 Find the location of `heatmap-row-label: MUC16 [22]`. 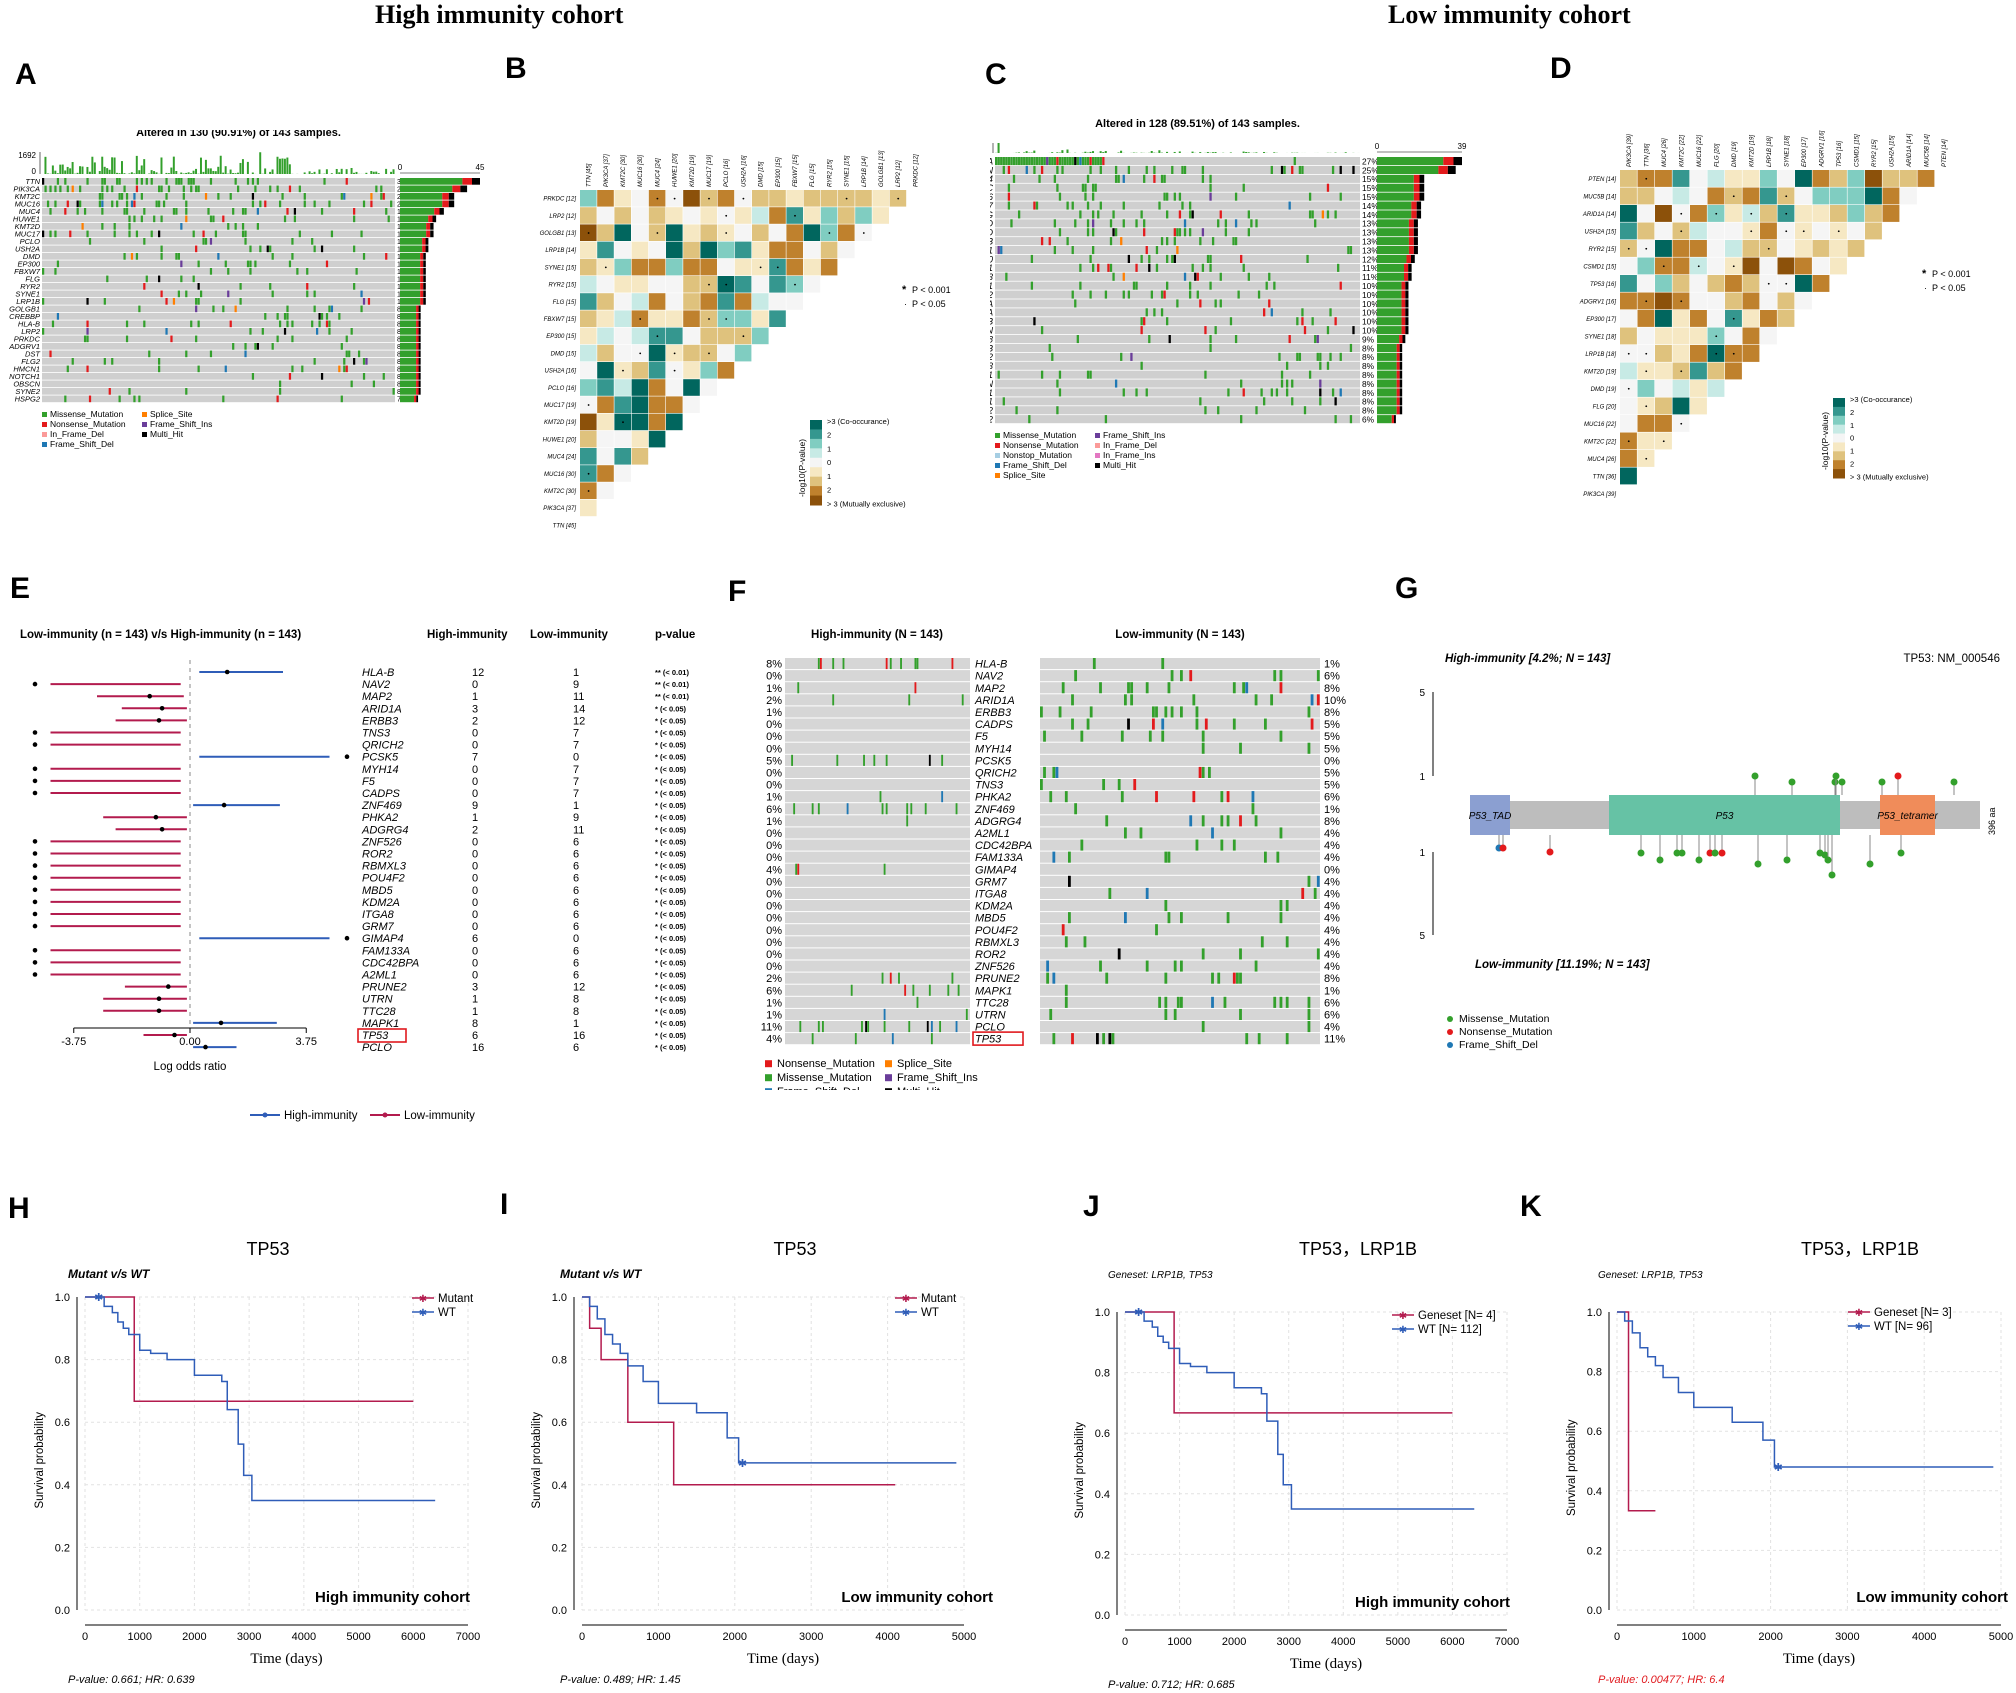

heatmap-row-label: MUC16 [22] is located at coordinates (1600, 425).